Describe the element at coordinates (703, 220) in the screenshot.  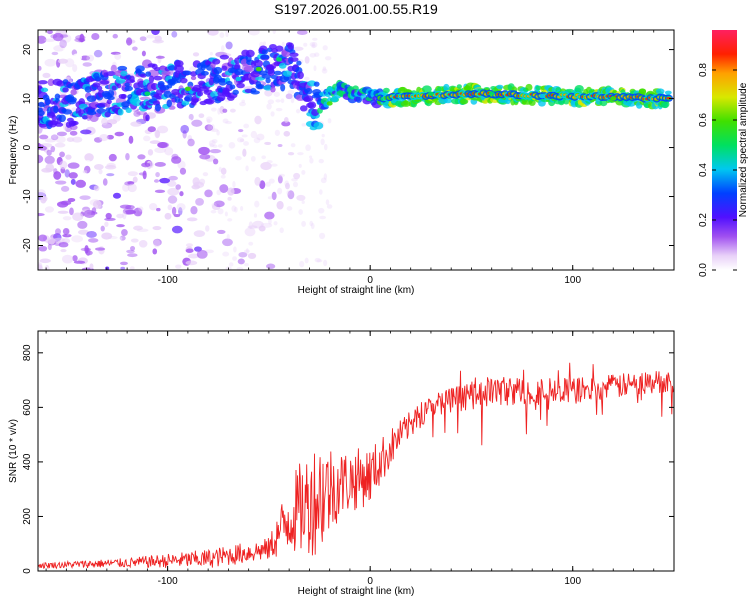
I see `colorbar-tick-label: 0.2` at that location.